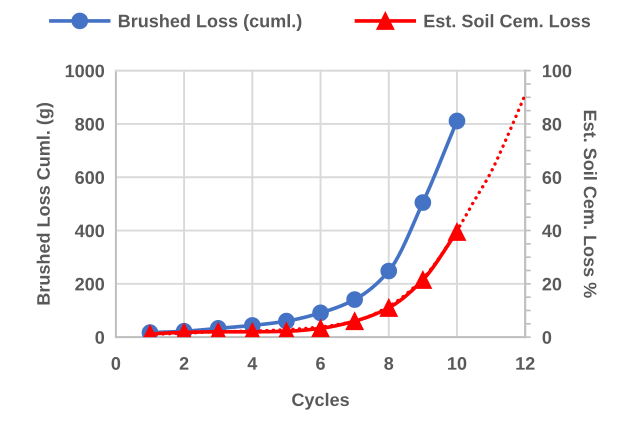 The image size is (623, 423). What do you see at coordinates (552, 177) in the screenshot?
I see `y2-tick-label: 60` at bounding box center [552, 177].